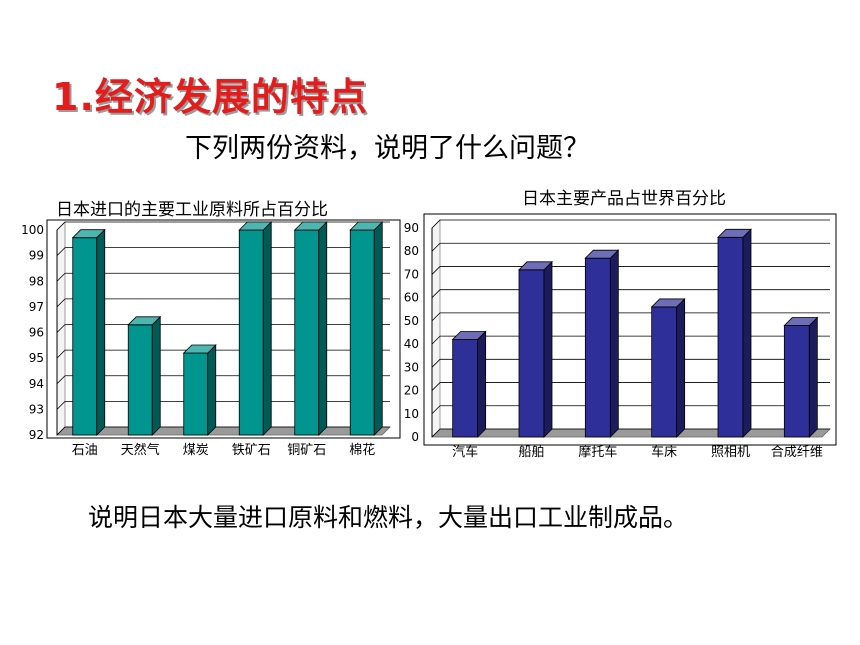 The height and width of the screenshot is (645, 860). Describe the element at coordinates (411, 228) in the screenshot. I see `y-tick-label: 90` at that location.